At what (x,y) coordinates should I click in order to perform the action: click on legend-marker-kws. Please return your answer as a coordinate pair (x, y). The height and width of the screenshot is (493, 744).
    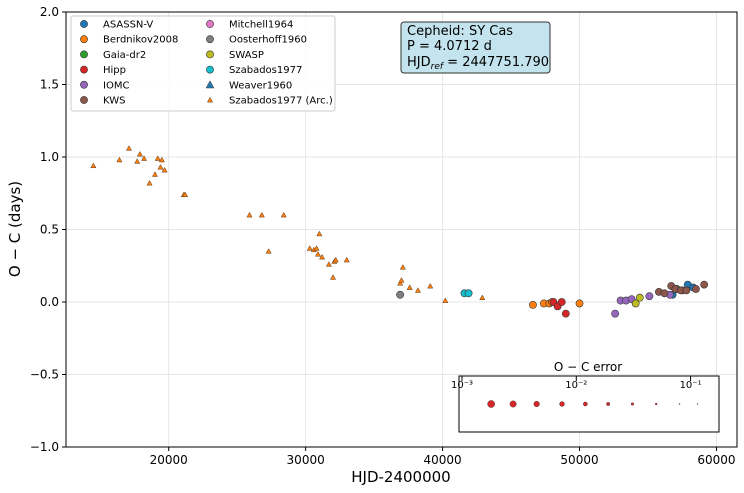
    Looking at the image, I should click on (84, 100).